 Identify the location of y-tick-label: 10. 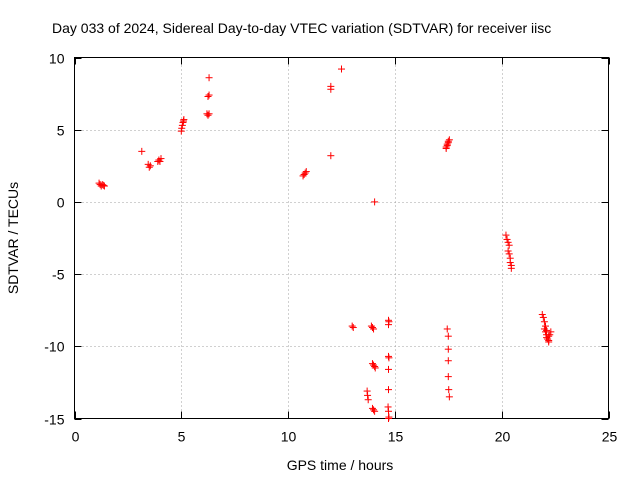
(57, 59).